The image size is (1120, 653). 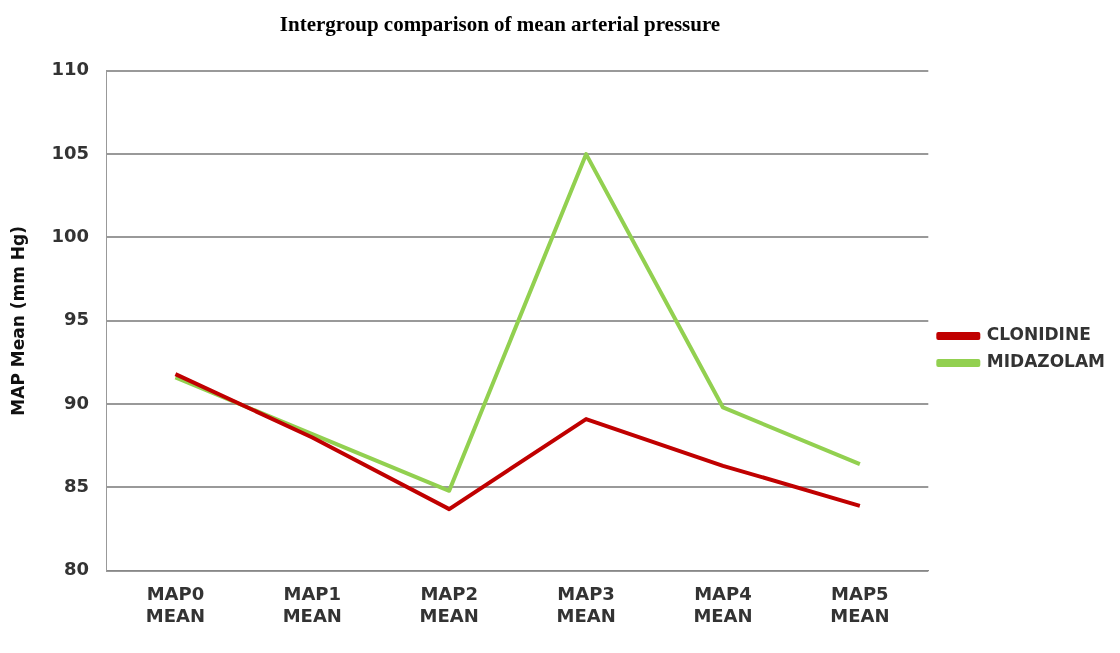 What do you see at coordinates (1046, 361) in the screenshot?
I see `legend-label: MIDAZOLAM` at bounding box center [1046, 361].